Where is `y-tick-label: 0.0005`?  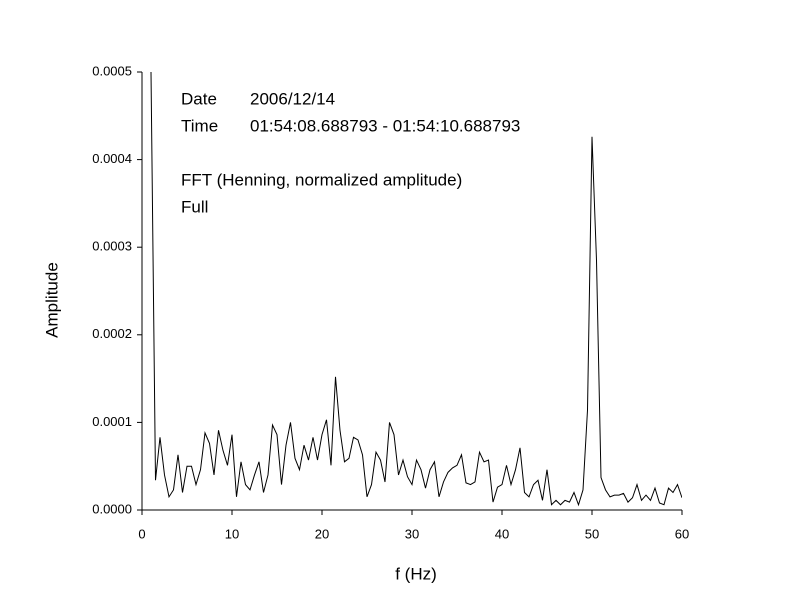 y-tick-label: 0.0005 is located at coordinates (112, 70).